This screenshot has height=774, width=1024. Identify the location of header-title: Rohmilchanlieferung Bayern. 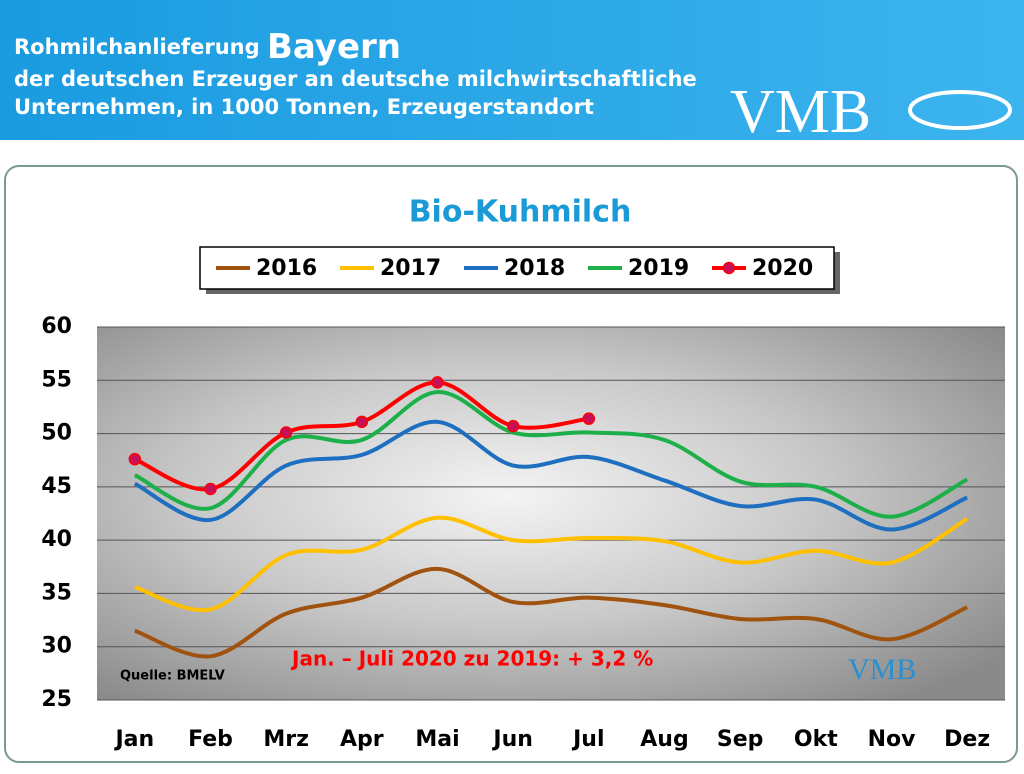
(207, 47).